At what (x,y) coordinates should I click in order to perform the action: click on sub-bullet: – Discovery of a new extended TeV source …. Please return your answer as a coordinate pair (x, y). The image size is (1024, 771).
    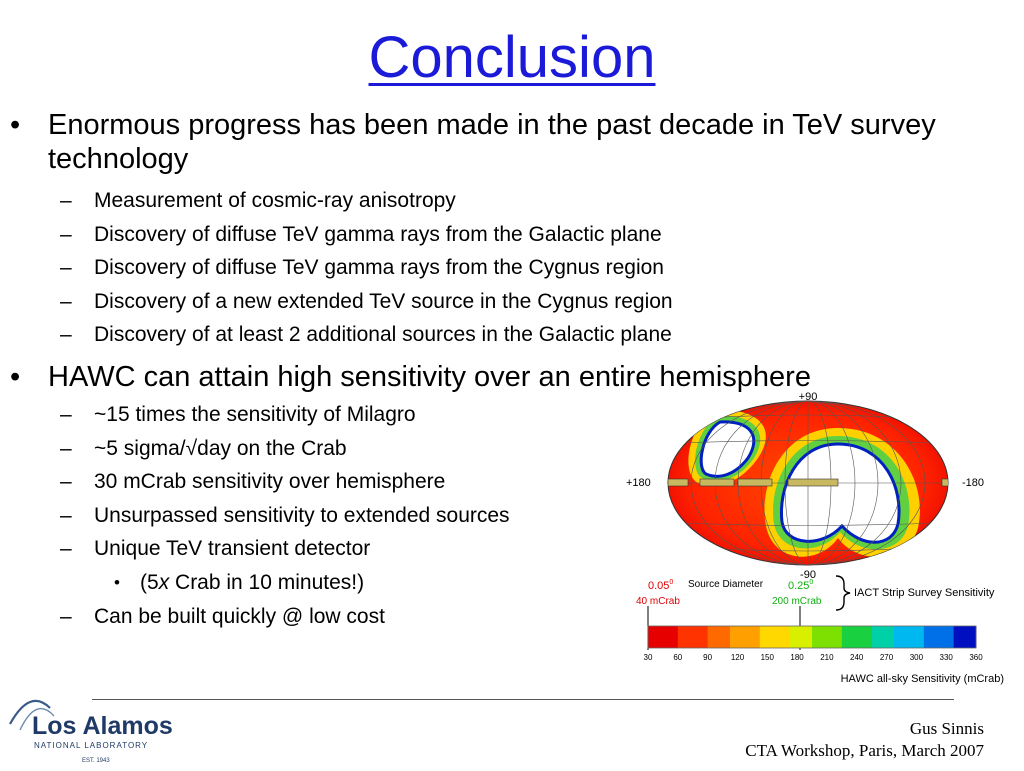
    Looking at the image, I should click on (366, 302).